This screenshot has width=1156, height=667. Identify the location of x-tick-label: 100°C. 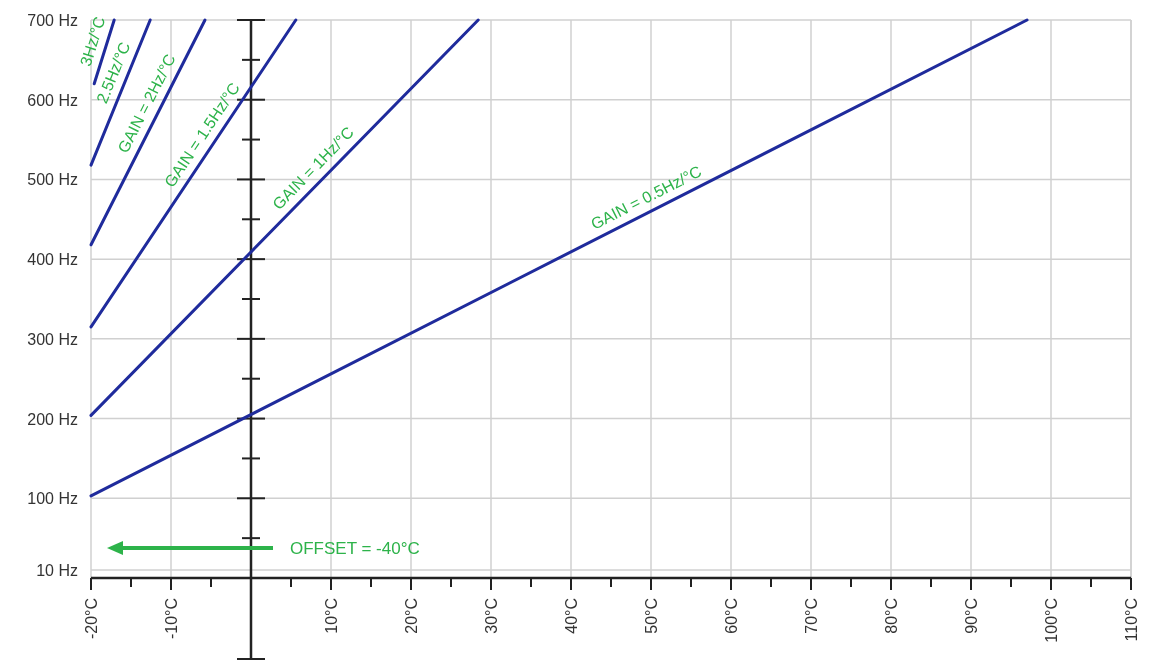
(1051, 620).